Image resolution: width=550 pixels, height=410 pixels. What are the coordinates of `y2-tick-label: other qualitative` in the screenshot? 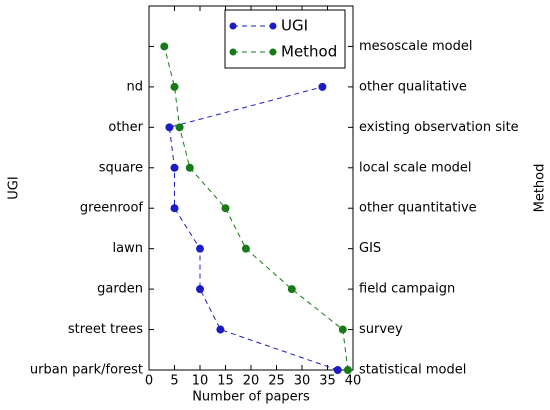 It's located at (413, 86).